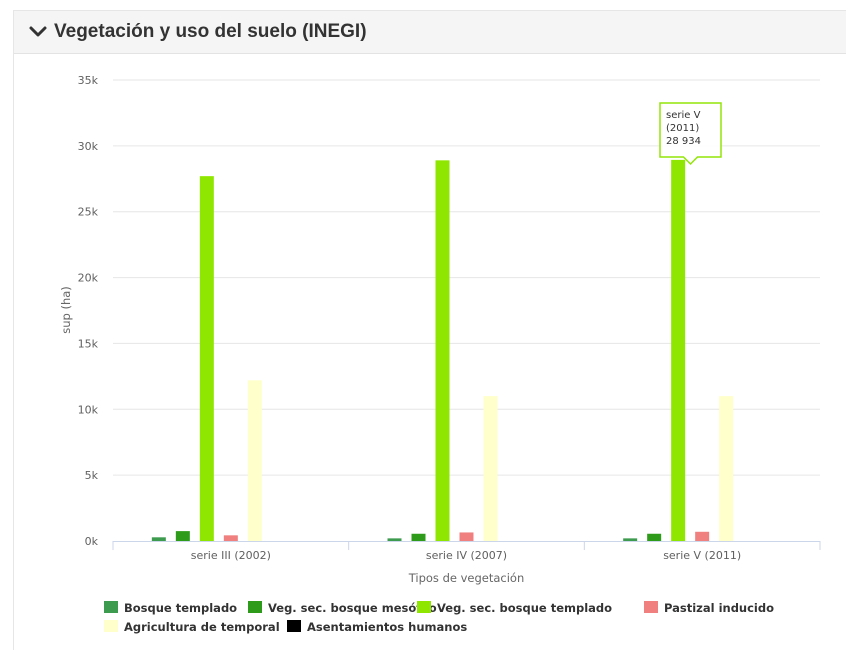 The image size is (846, 650). I want to click on y-tick-label: 0k, so click(92, 541).